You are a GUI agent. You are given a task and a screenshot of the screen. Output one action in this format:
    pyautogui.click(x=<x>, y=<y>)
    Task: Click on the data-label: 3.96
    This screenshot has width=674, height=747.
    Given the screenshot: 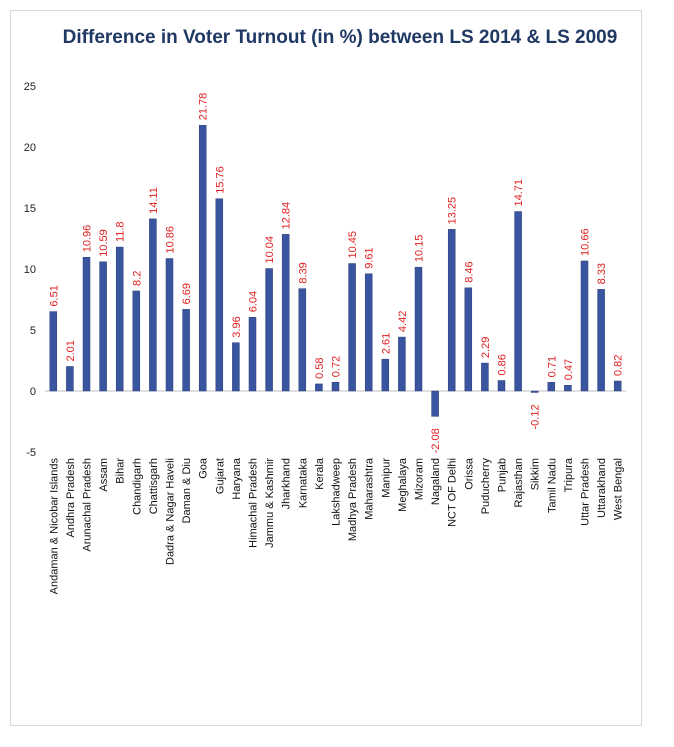 What is the action you would take?
    pyautogui.click(x=237, y=326)
    